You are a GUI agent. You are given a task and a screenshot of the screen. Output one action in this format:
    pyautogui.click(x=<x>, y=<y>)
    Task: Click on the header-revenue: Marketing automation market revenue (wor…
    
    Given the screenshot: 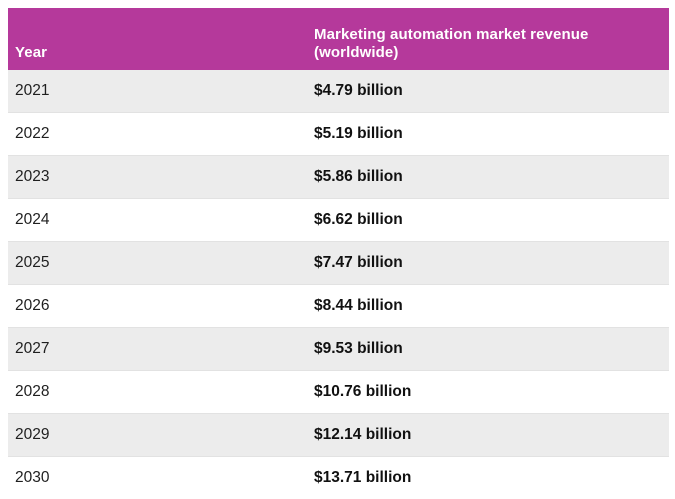 What is the action you would take?
    pyautogui.click(x=488, y=39)
    